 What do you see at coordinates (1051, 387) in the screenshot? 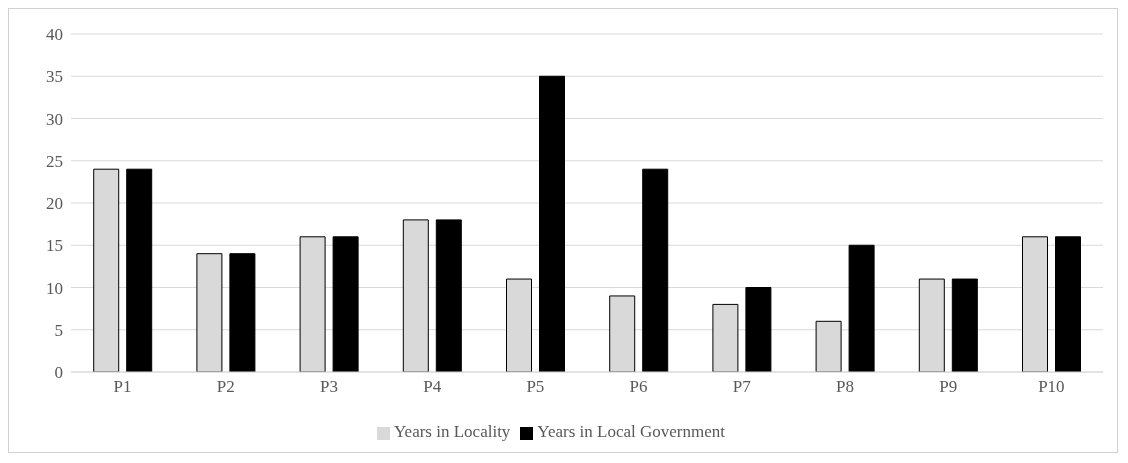
I see `x-tick-label: P10` at bounding box center [1051, 387].